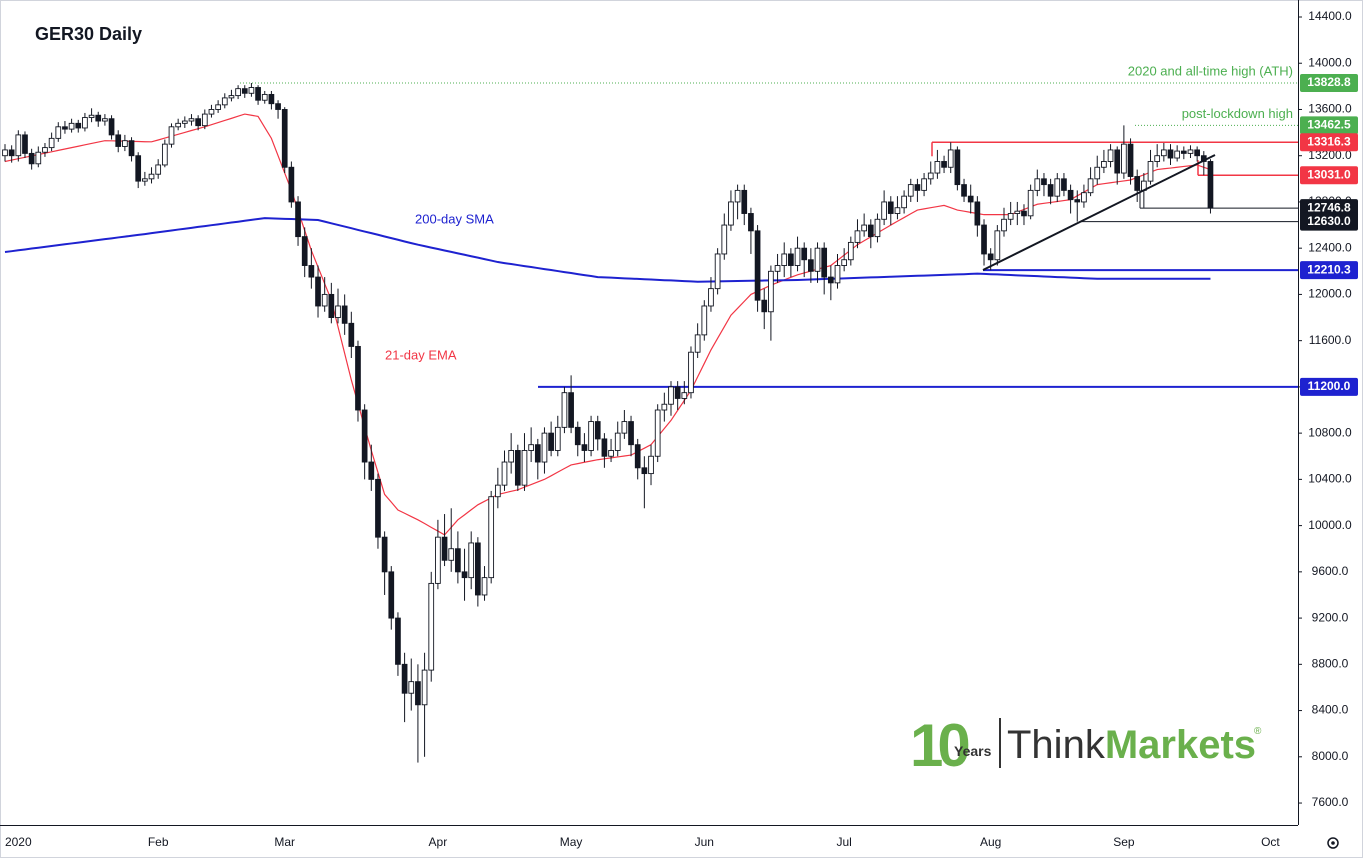  I want to click on x-tick-label: Sep, so click(1124, 842).